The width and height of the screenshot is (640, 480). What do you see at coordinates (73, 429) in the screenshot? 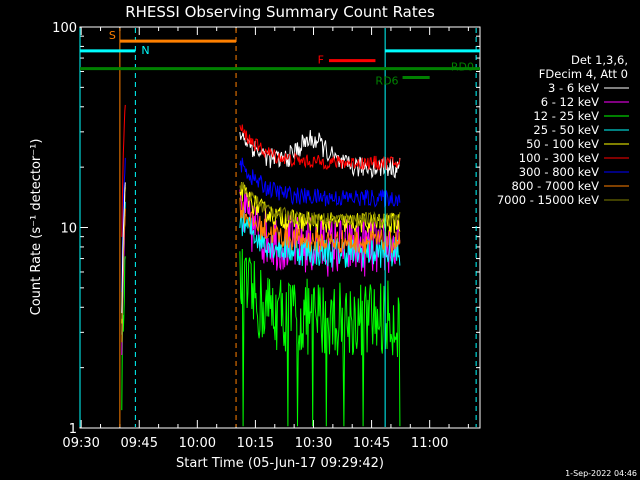
I see `y-tick-label: 1` at bounding box center [73, 429].